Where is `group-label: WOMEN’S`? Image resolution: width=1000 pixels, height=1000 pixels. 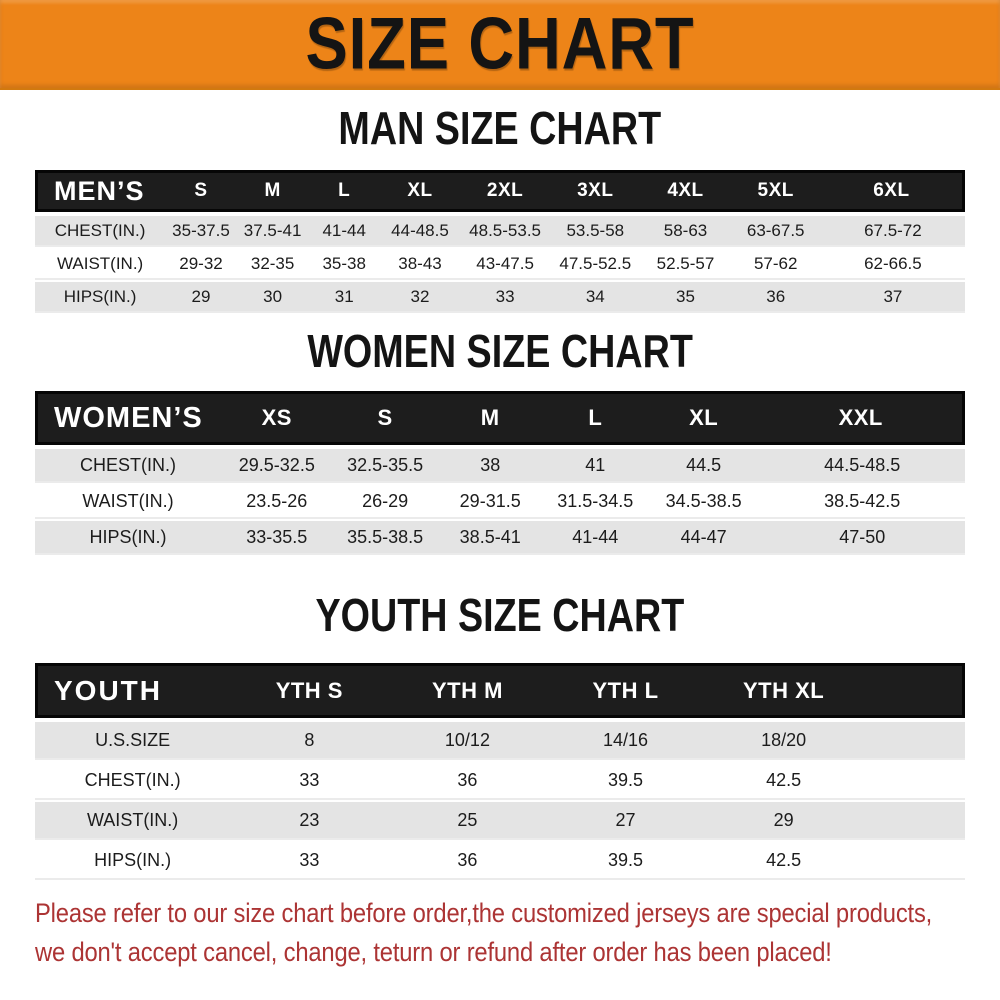
group-label: WOMEN’S is located at coordinates (128, 418).